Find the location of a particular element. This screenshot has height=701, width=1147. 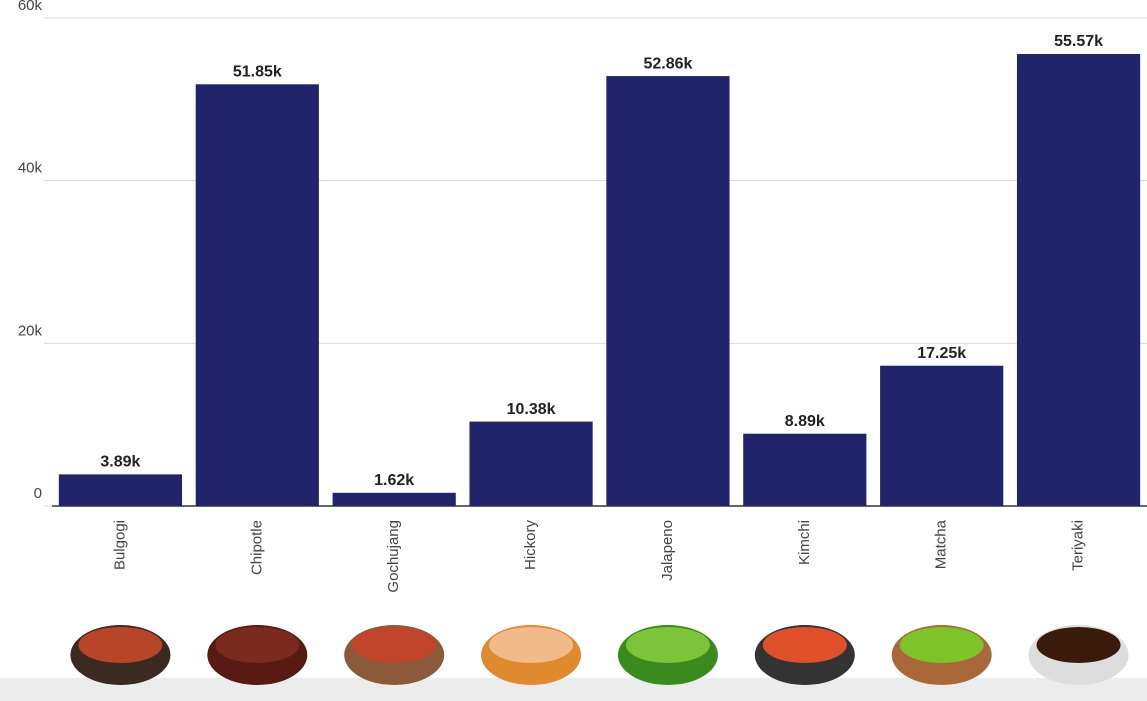

value-label: 17.25k is located at coordinates (941, 353).